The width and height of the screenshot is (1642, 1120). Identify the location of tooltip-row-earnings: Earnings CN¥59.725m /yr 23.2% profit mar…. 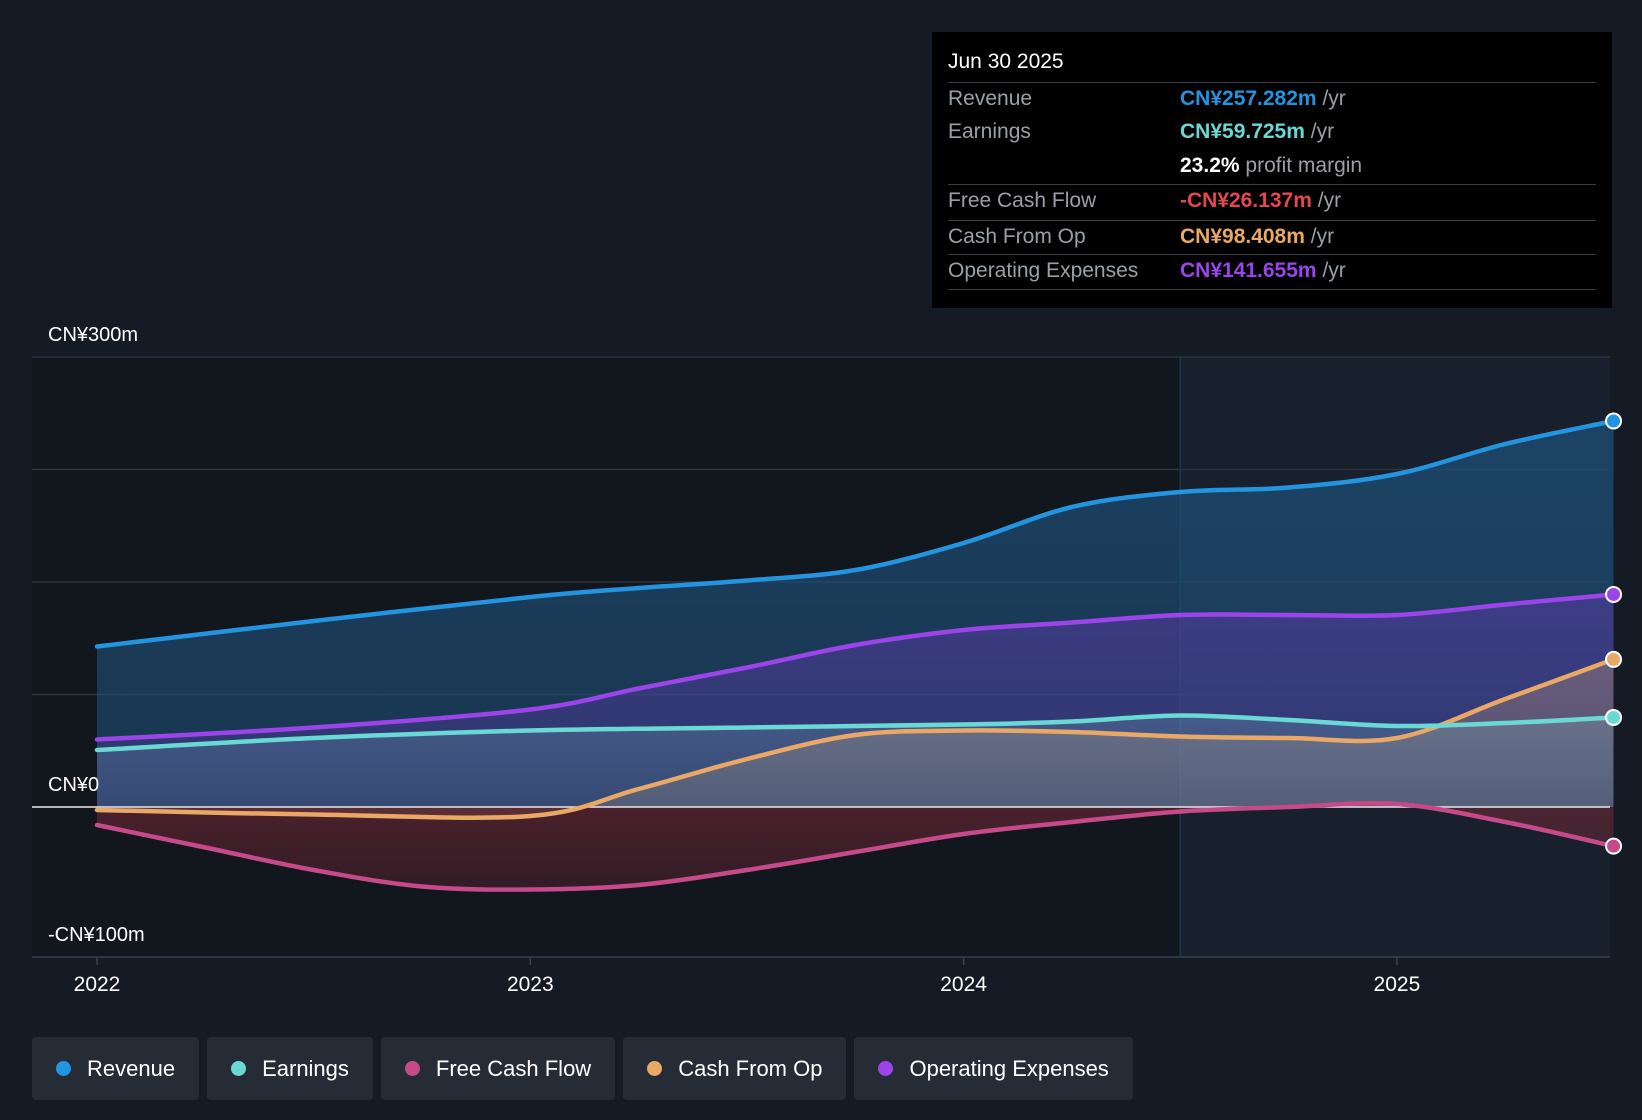
(1272, 150).